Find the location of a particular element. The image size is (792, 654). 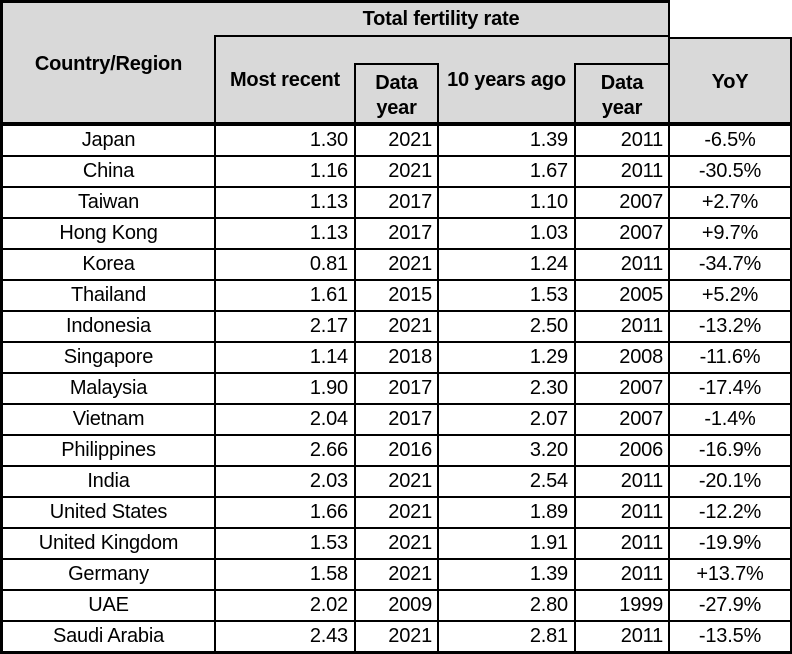

cell-most-recent: 0.81 is located at coordinates (286, 265).